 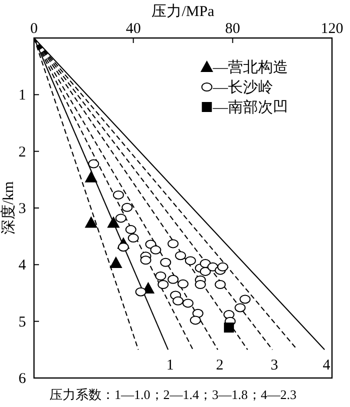 What do you see at coordinates (170, 366) in the screenshot?
I see `series-label: 1` at bounding box center [170, 366].